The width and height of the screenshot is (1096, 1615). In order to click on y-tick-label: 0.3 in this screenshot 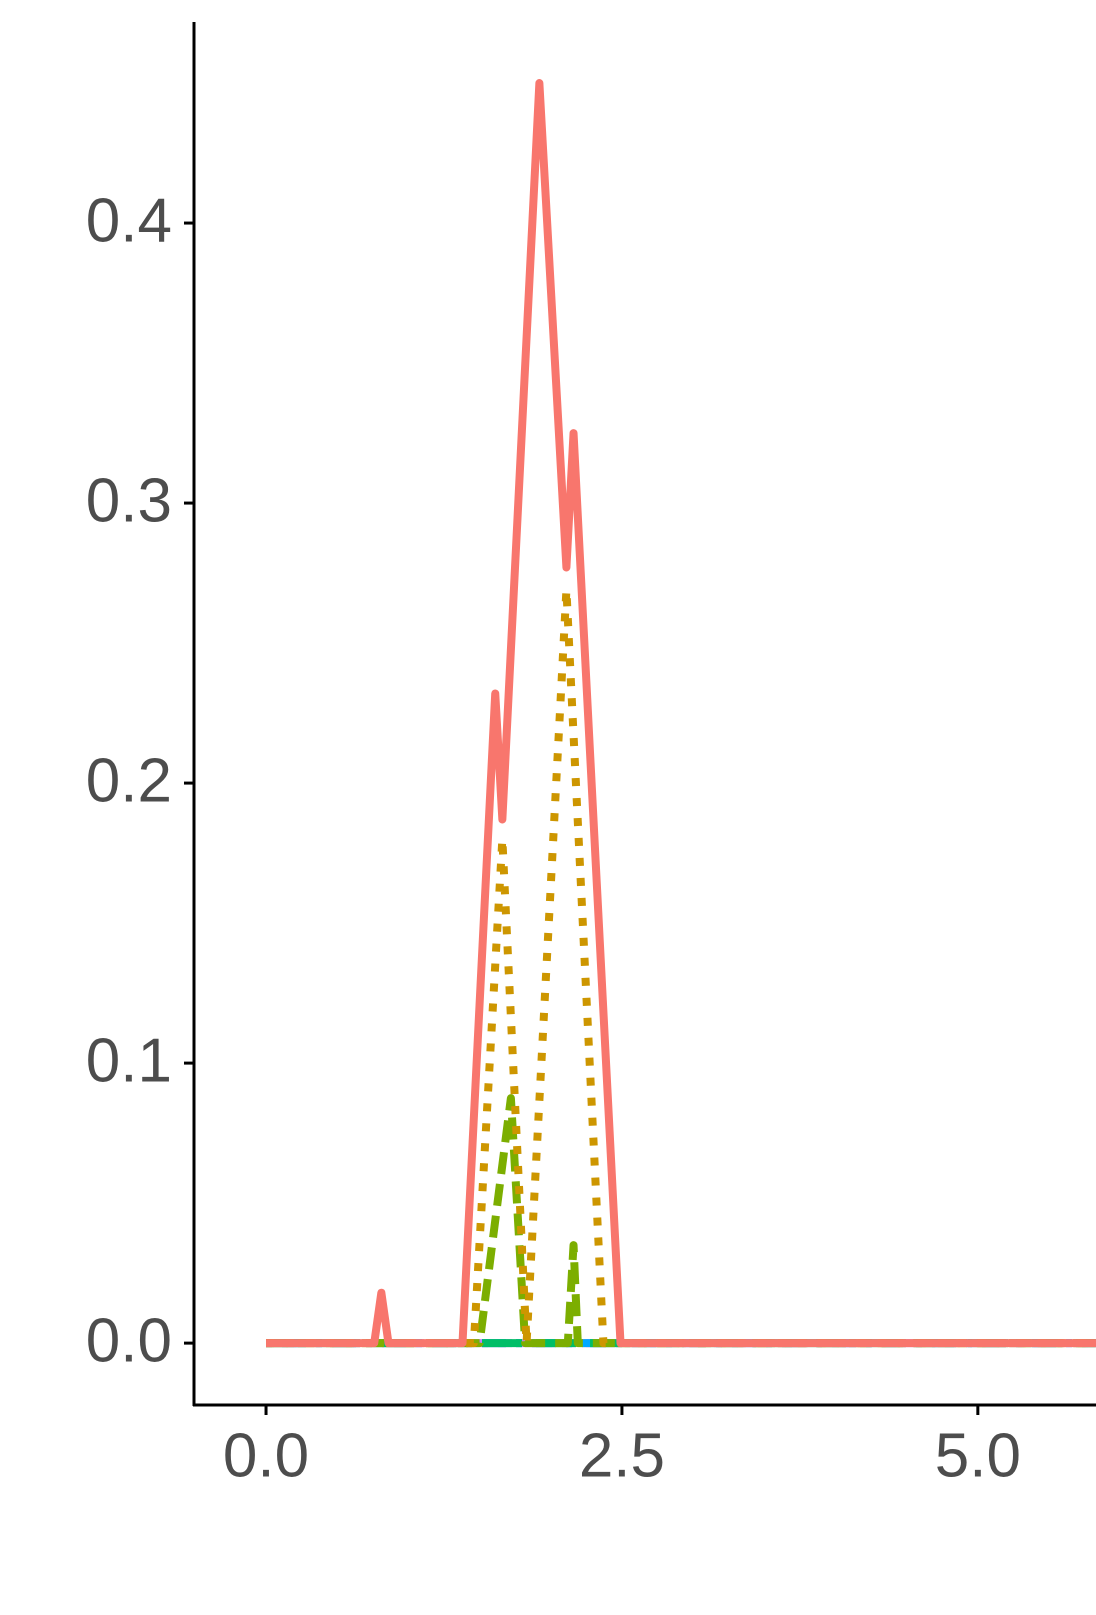, I will do `click(129, 500)`.